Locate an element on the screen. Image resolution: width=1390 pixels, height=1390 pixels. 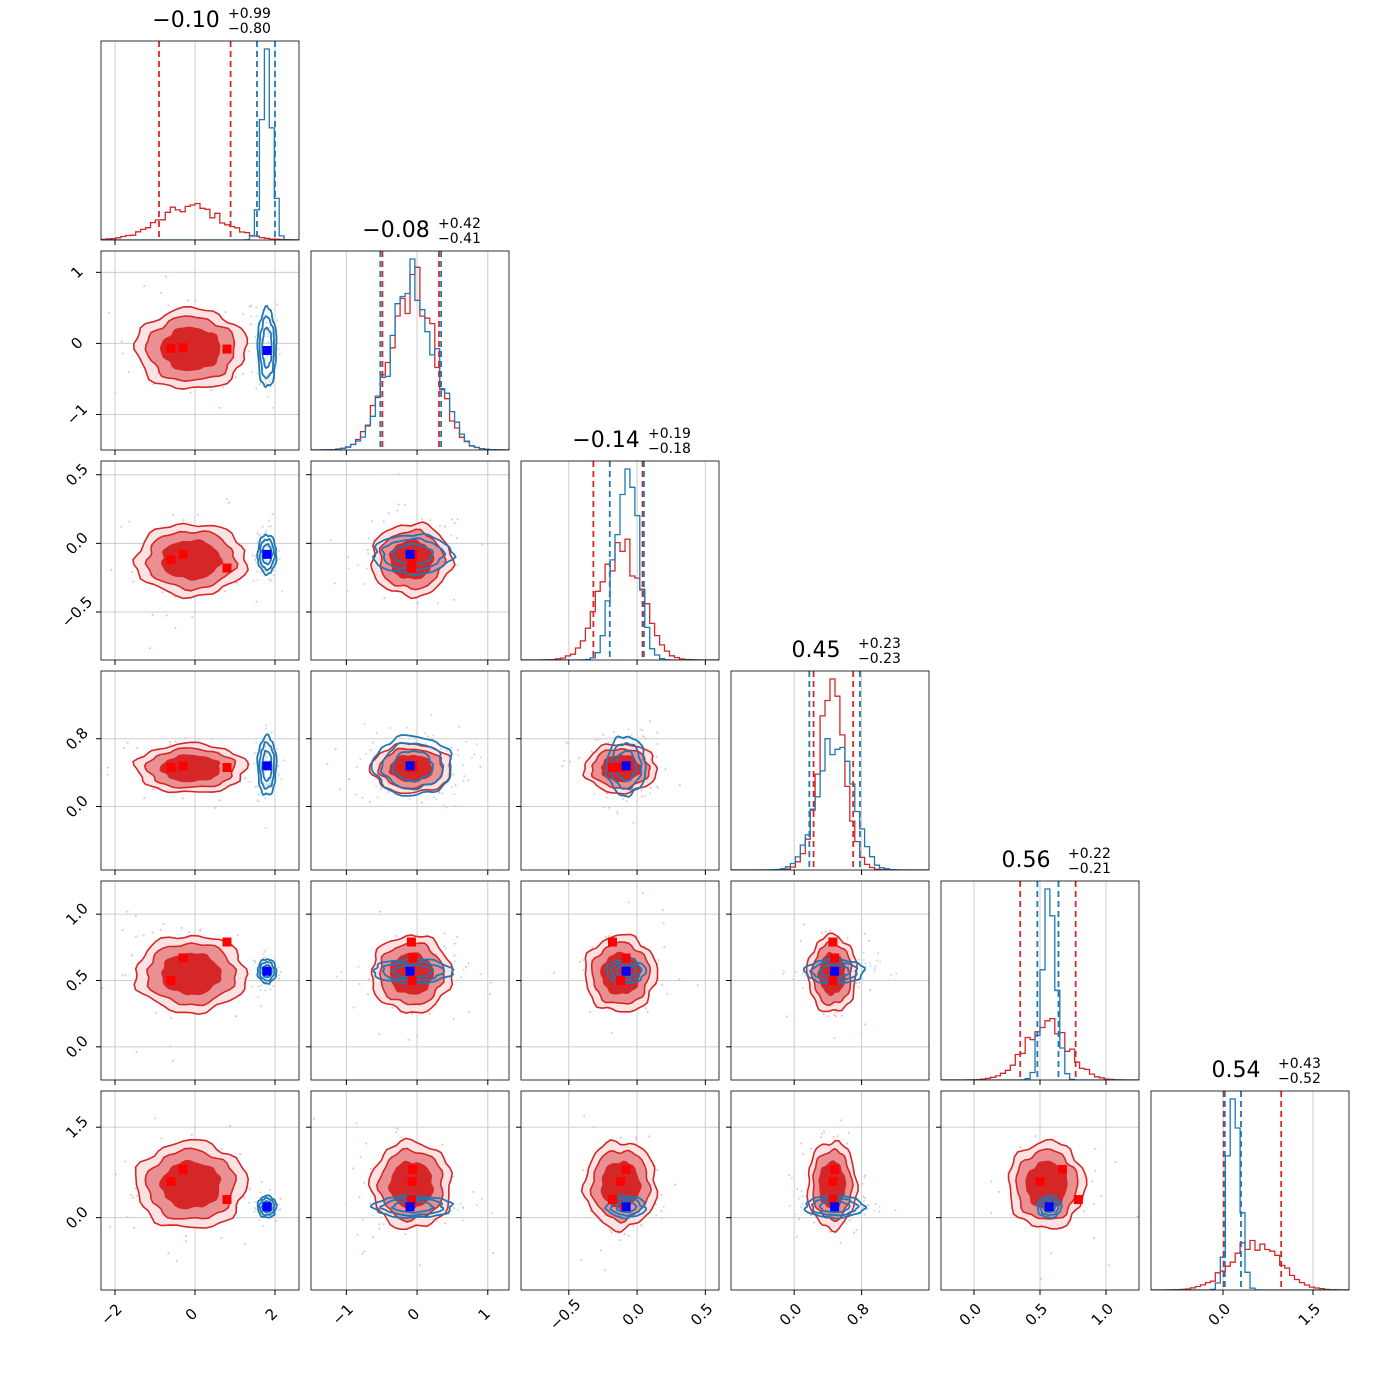
histogram-panel-1: −0.10 +0.99−0.80 is located at coordinates (200, 125).